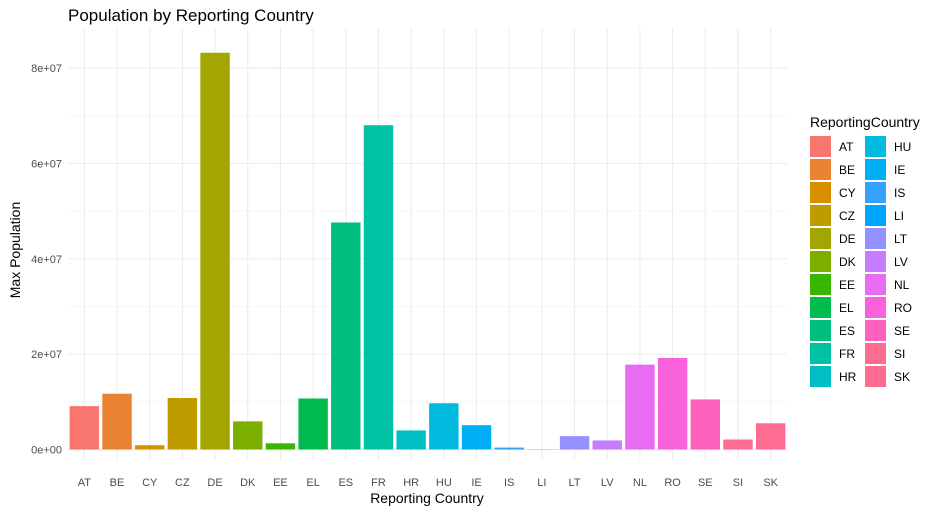 The height and width of the screenshot is (513, 938). What do you see at coordinates (875, 192) in the screenshot?
I see `legend-key-is` at bounding box center [875, 192].